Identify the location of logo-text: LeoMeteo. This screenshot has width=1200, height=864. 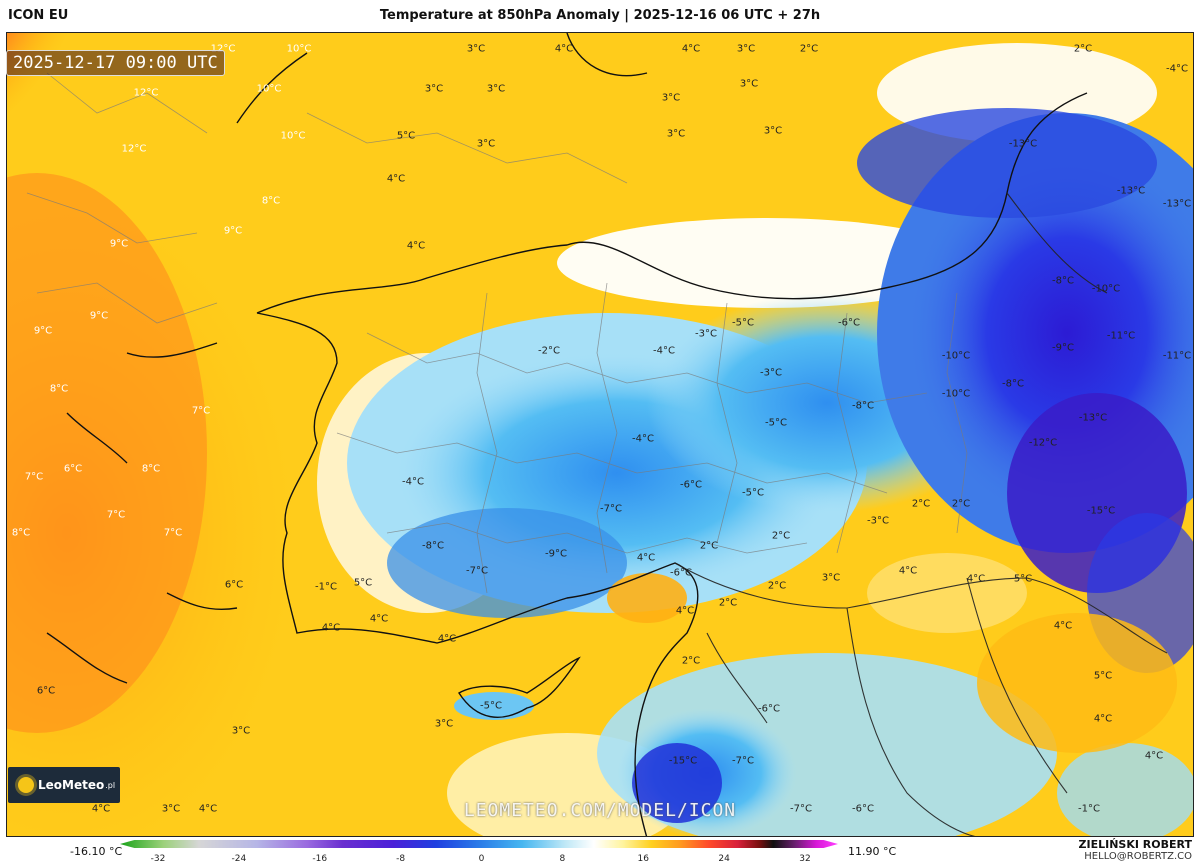
(71, 785).